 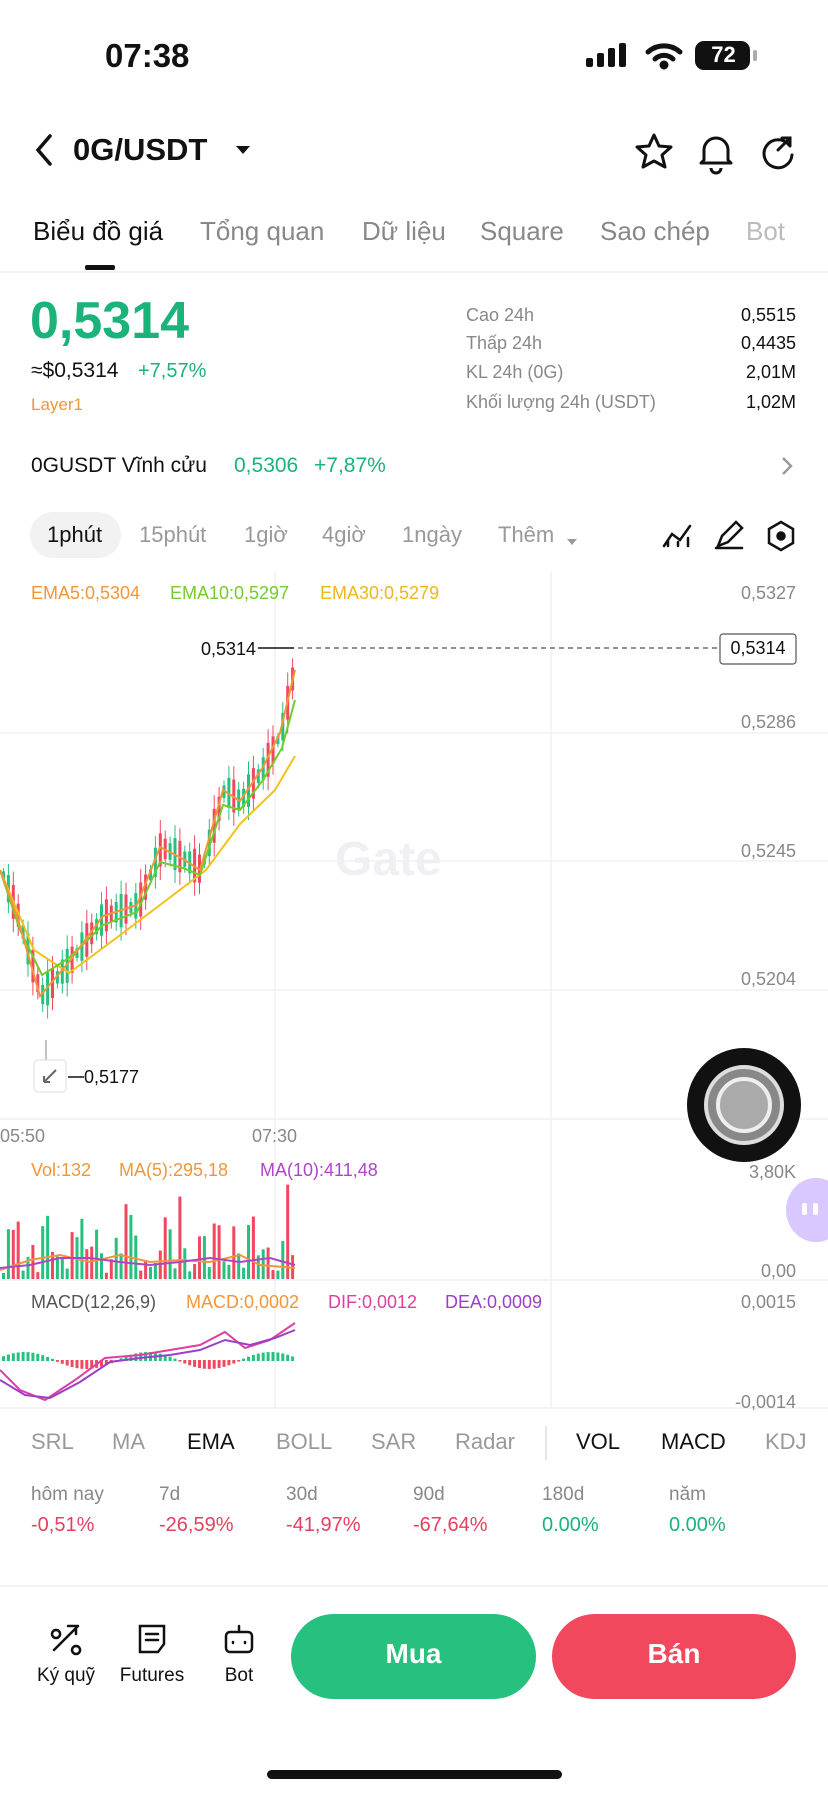 What do you see at coordinates (262, 231) in the screenshot?
I see `tab: Tổng quan` at bounding box center [262, 231].